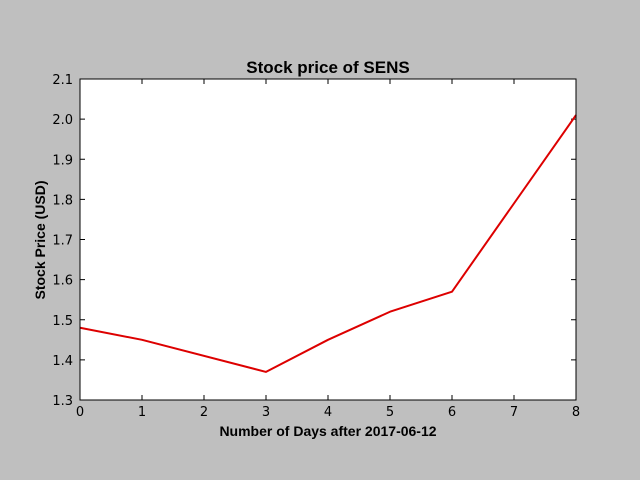  I want to click on y-tick-label: 1.3, so click(62, 401).